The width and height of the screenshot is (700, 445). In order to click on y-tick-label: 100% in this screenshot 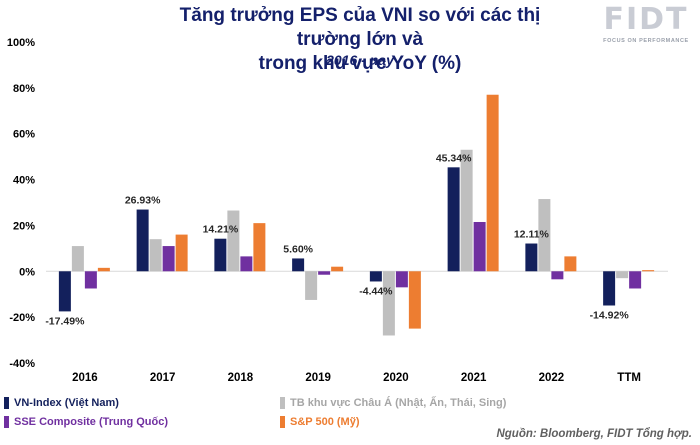, I will do `click(21, 43)`.